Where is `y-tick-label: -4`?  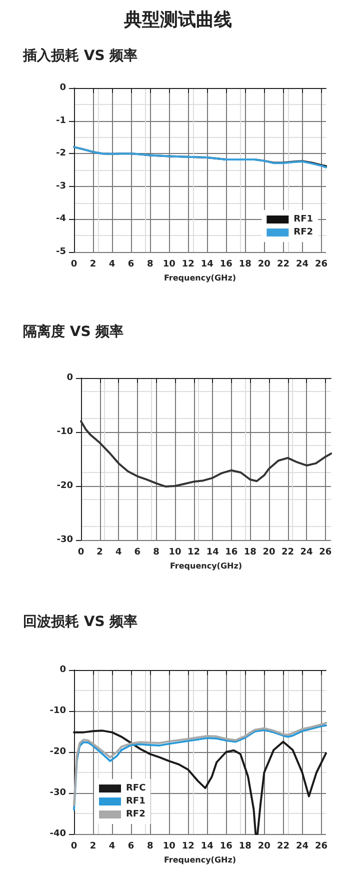 y-tick-label: -4 is located at coordinates (61, 219).